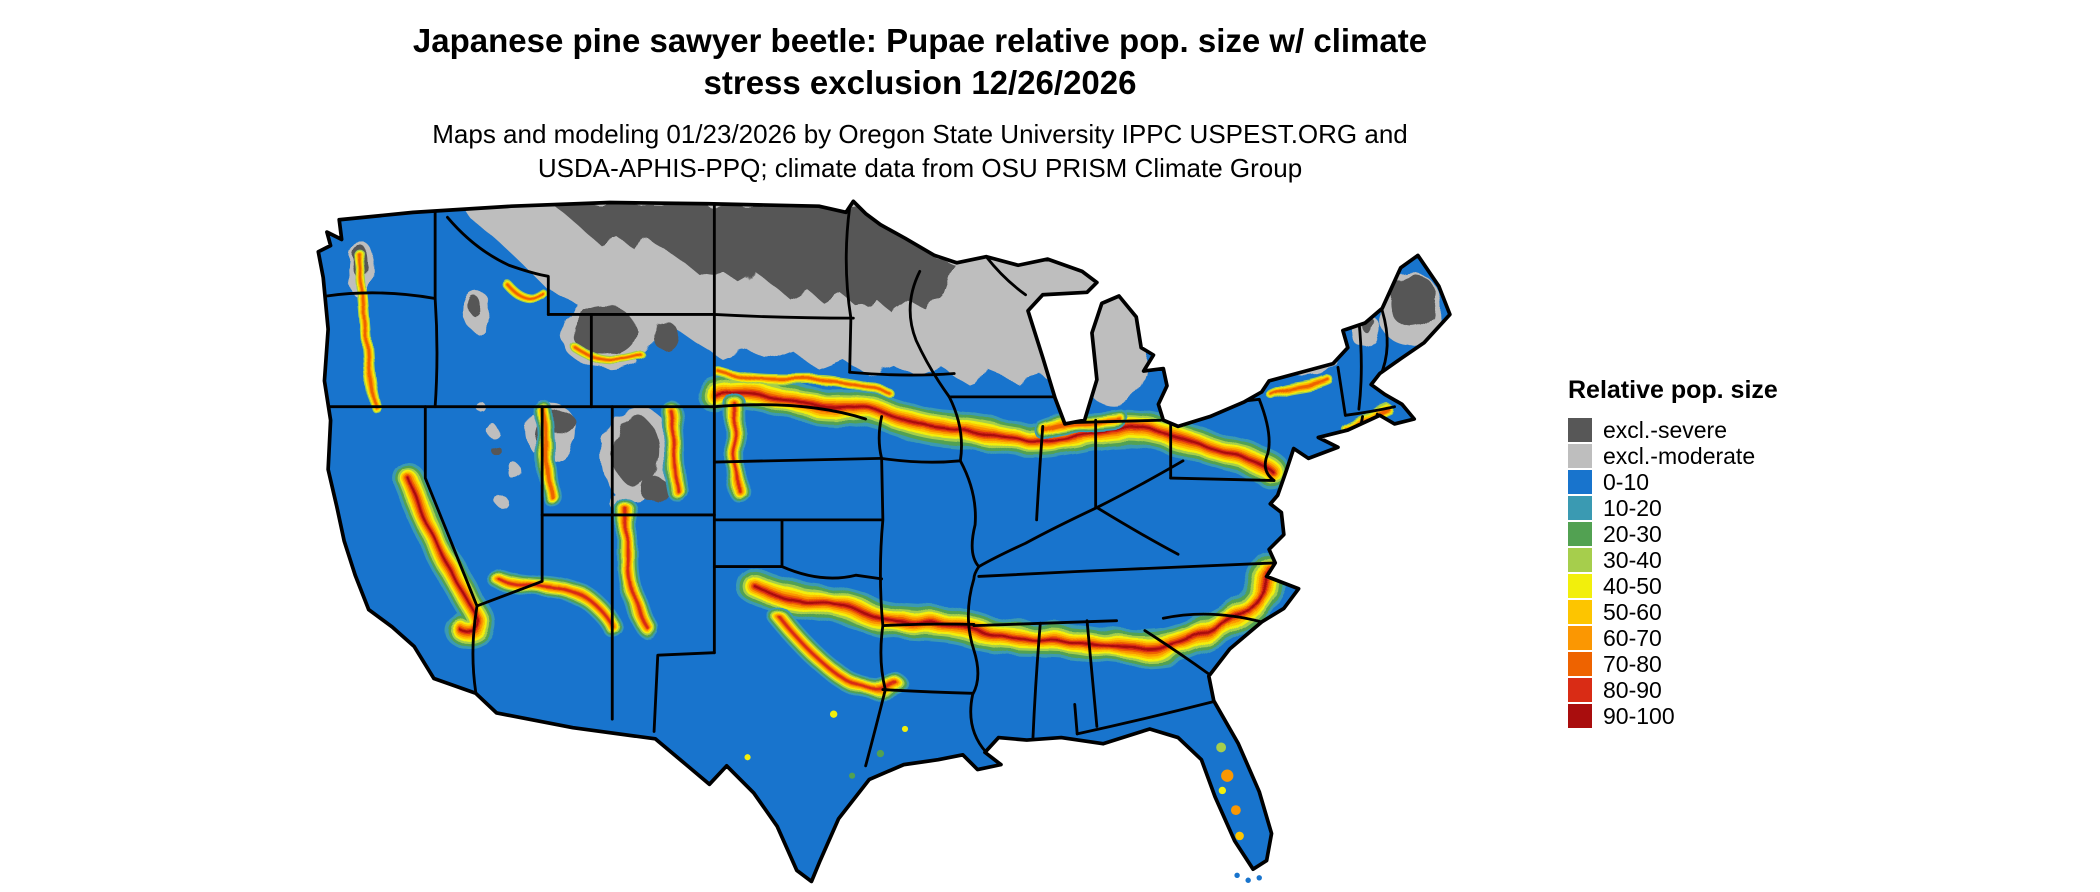 Image resolution: width=2100 pixels, height=892 pixels. Describe the element at coordinates (1632, 585) in the screenshot. I see `legend-item-label: 40-50` at that location.